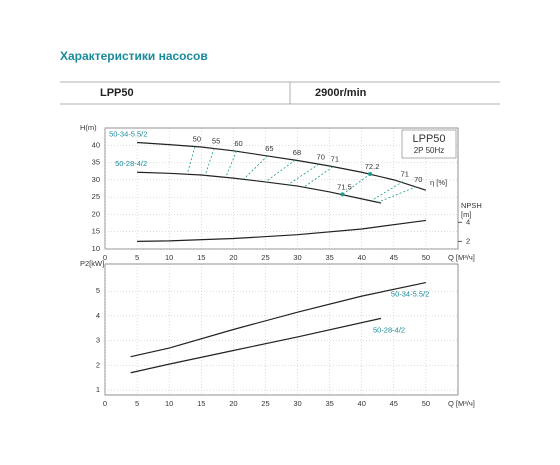 The image size is (560, 465). What do you see at coordinates (96, 213) in the screenshot?
I see `y-tick-label: 20` at bounding box center [96, 213].